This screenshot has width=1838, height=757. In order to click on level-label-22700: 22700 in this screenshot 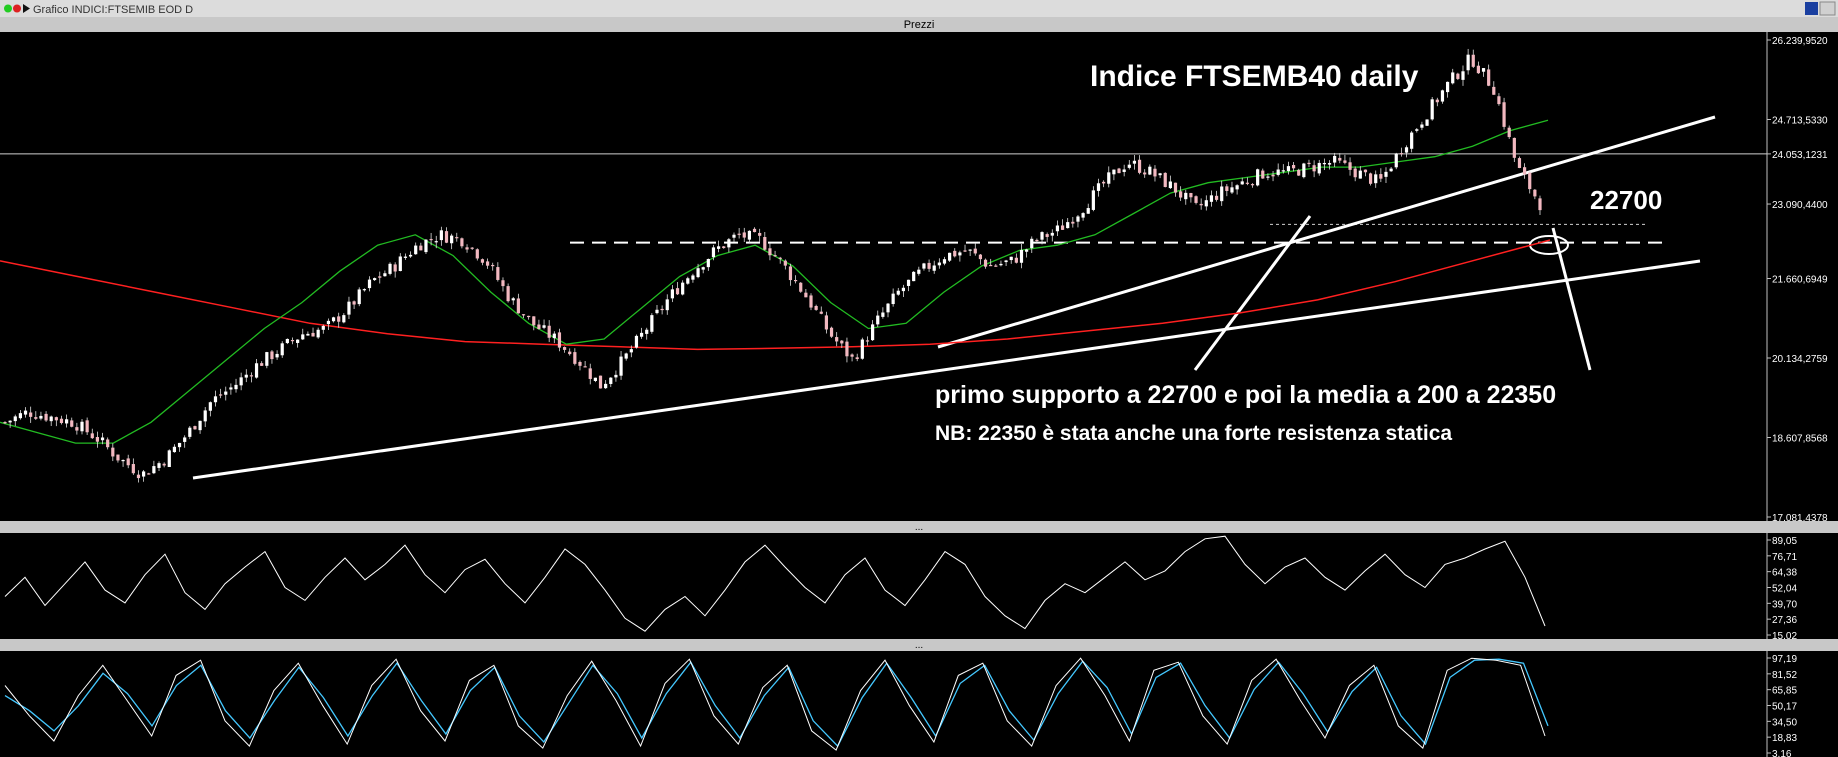, I will do `click(1626, 200)`.